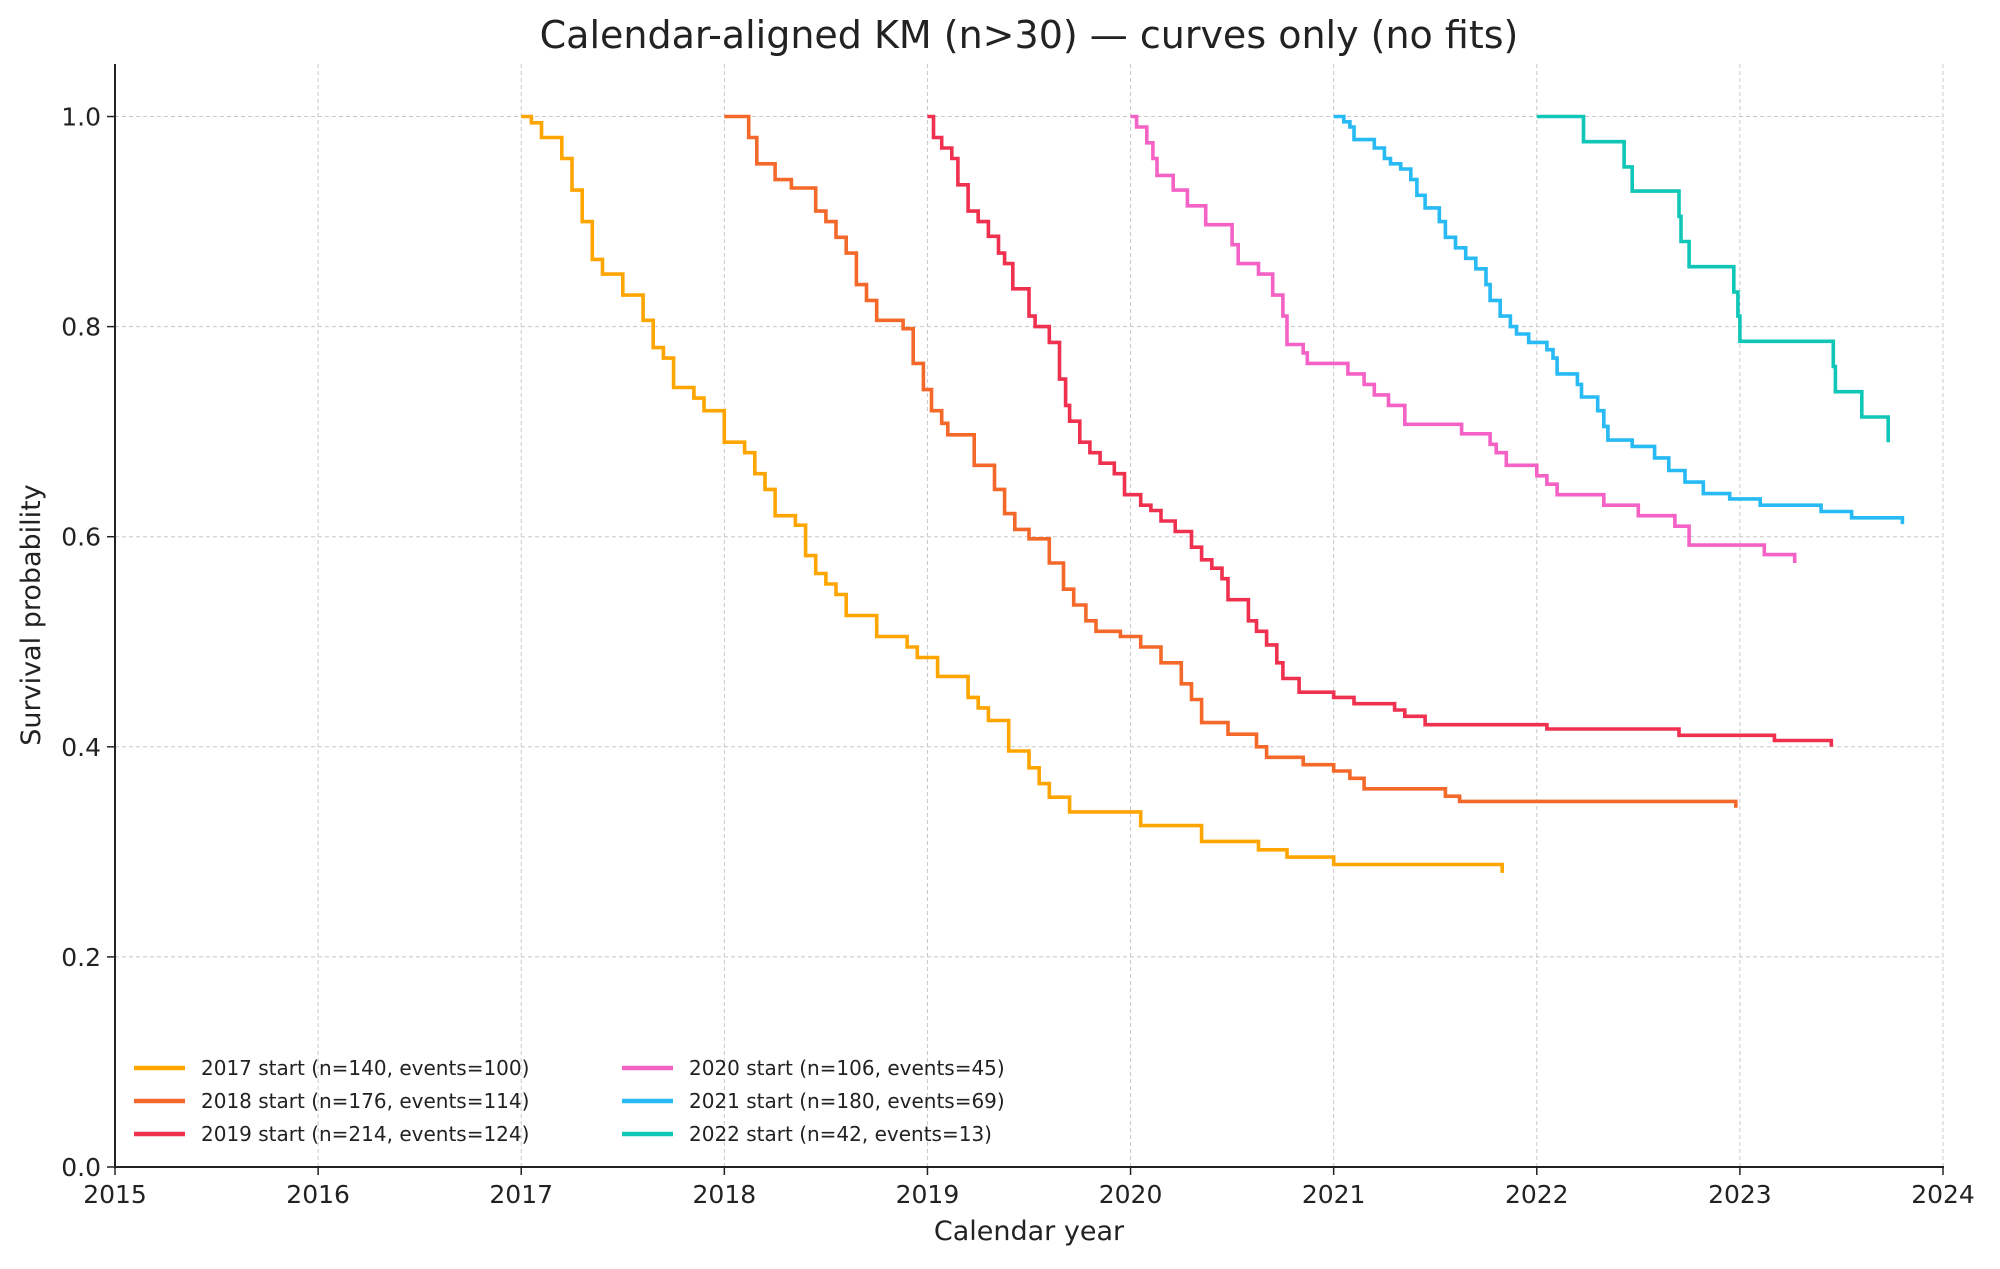 The width and height of the screenshot is (2000, 1269). I want to click on x-tick-label: 2019, so click(928, 1194).